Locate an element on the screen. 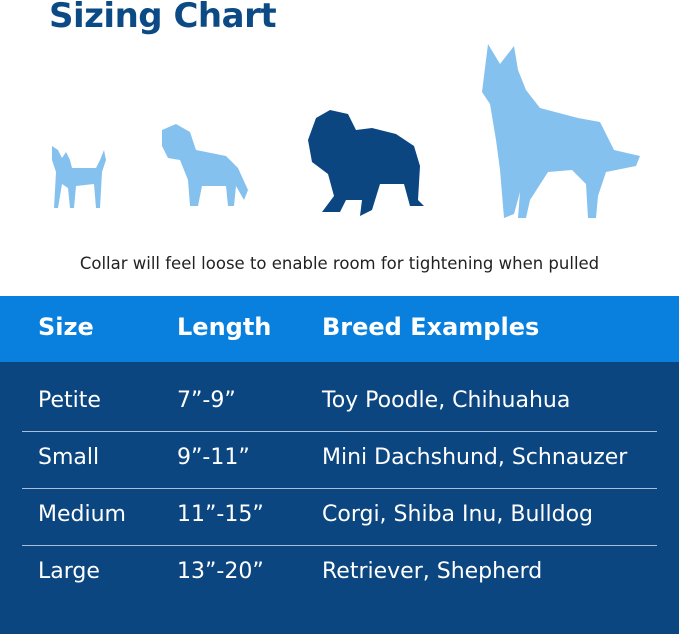 The height and width of the screenshot is (634, 679). bulldog-icon is located at coordinates (366, 163).